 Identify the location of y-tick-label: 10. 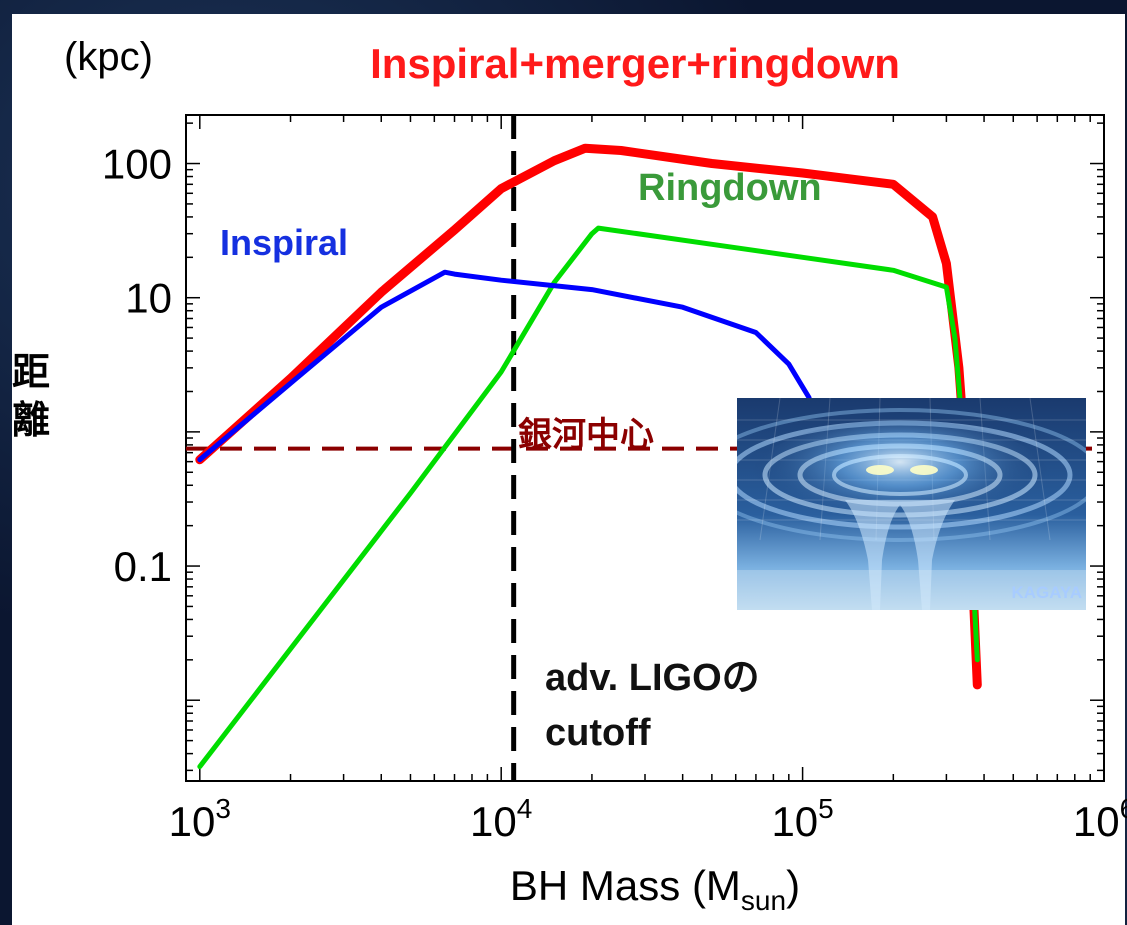
(148, 298).